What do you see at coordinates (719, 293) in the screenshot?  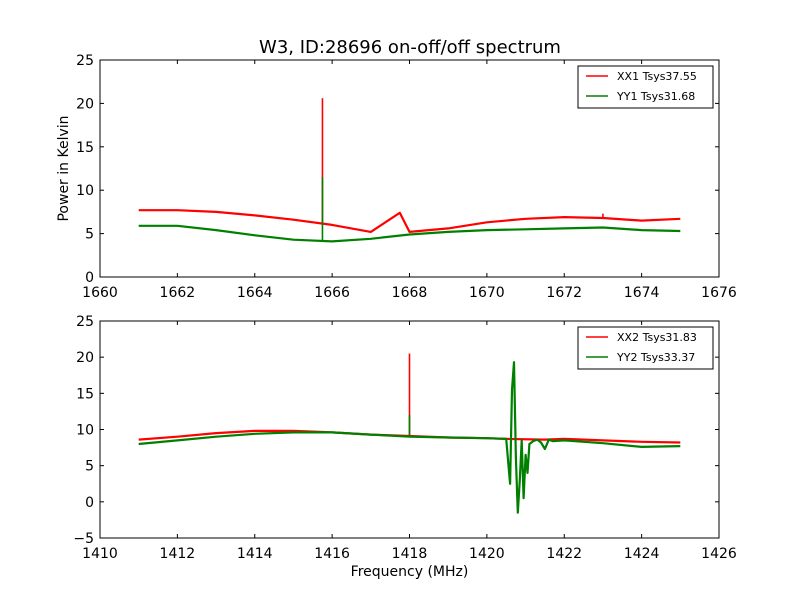 I see `x-tick-label: 1676` at bounding box center [719, 293].